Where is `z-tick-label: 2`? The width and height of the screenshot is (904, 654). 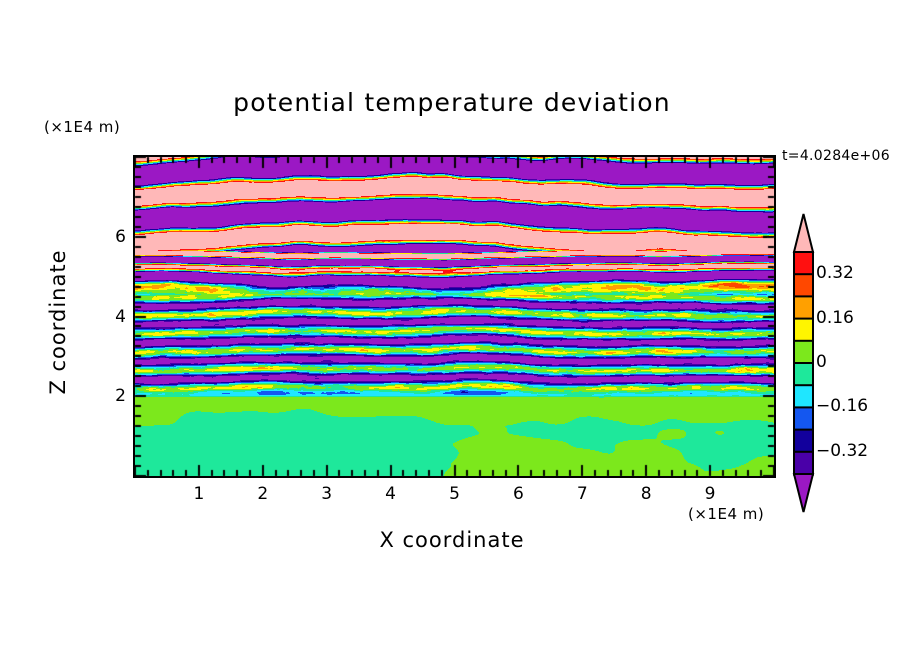
z-tick-label: 2 is located at coordinates (120, 396).